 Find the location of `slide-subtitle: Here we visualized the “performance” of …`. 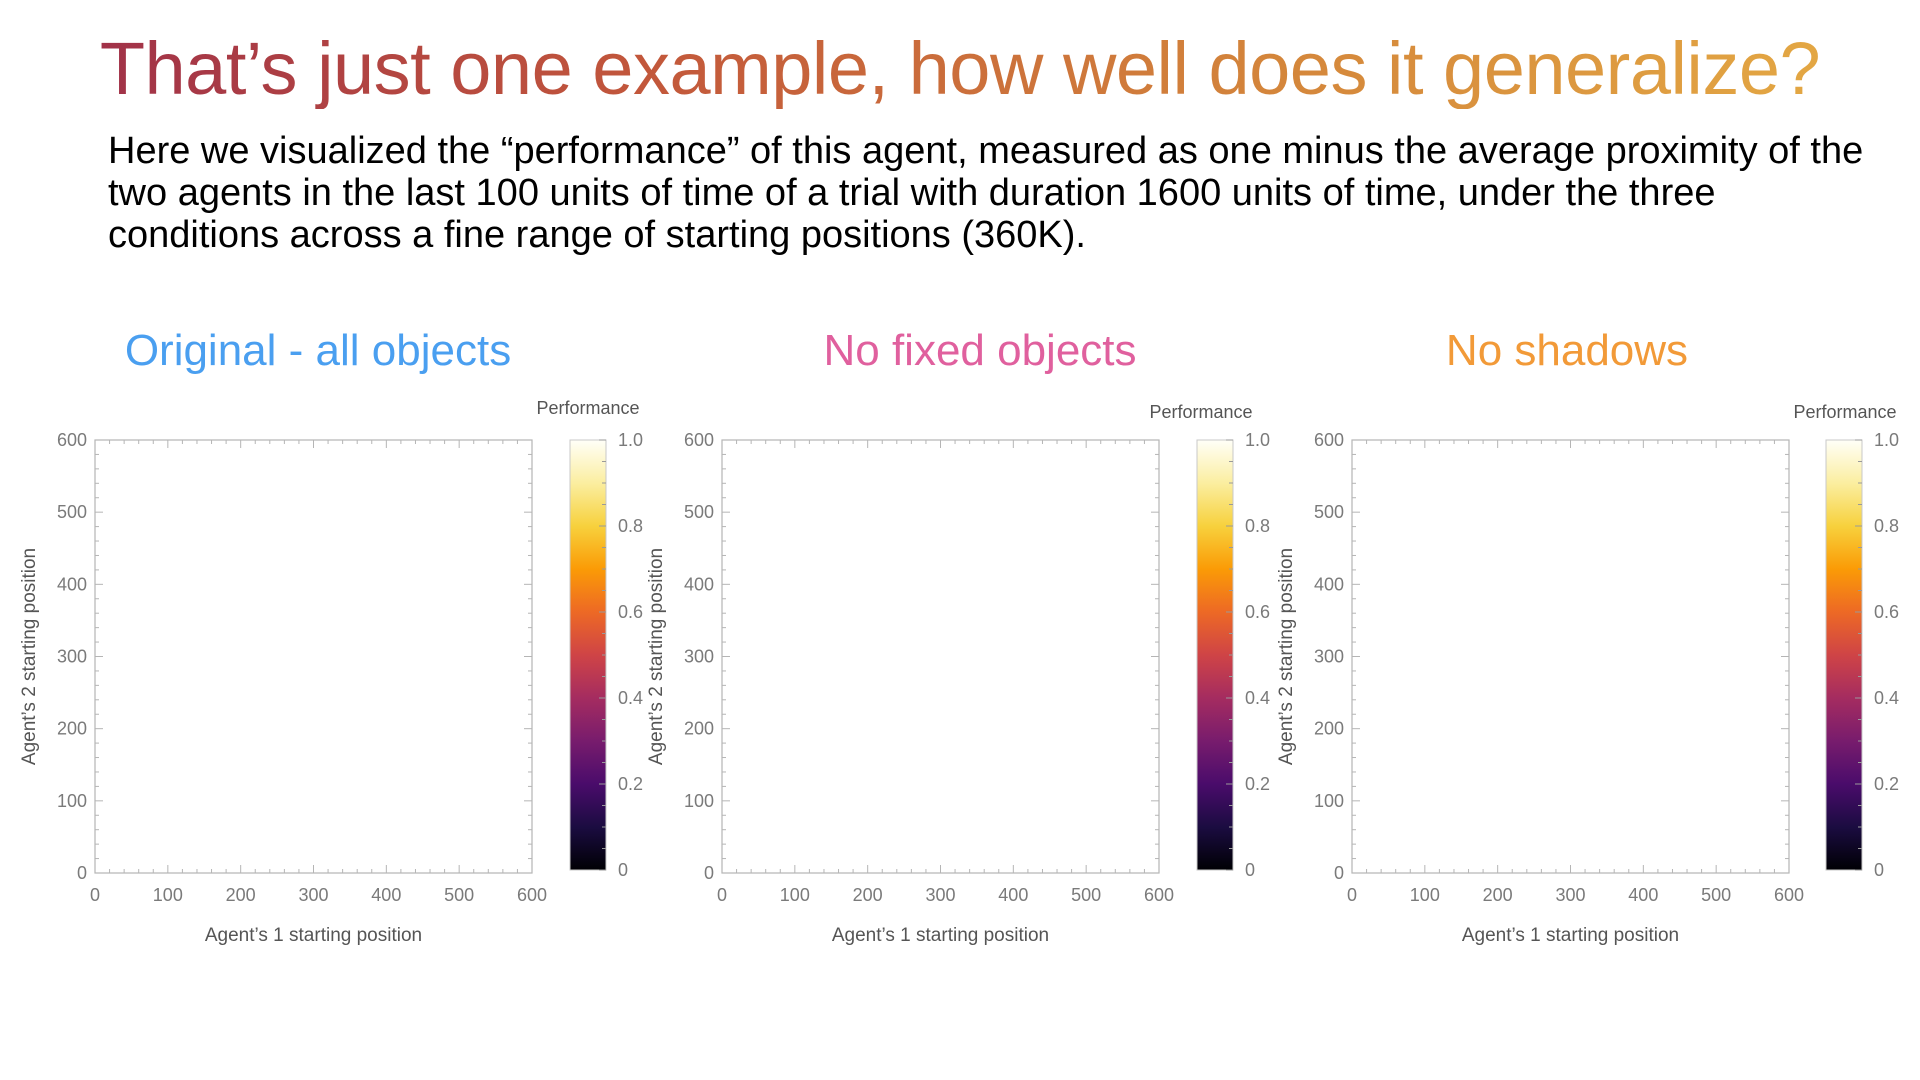

slide-subtitle: Here we visualized the “performance” of … is located at coordinates (986, 193).